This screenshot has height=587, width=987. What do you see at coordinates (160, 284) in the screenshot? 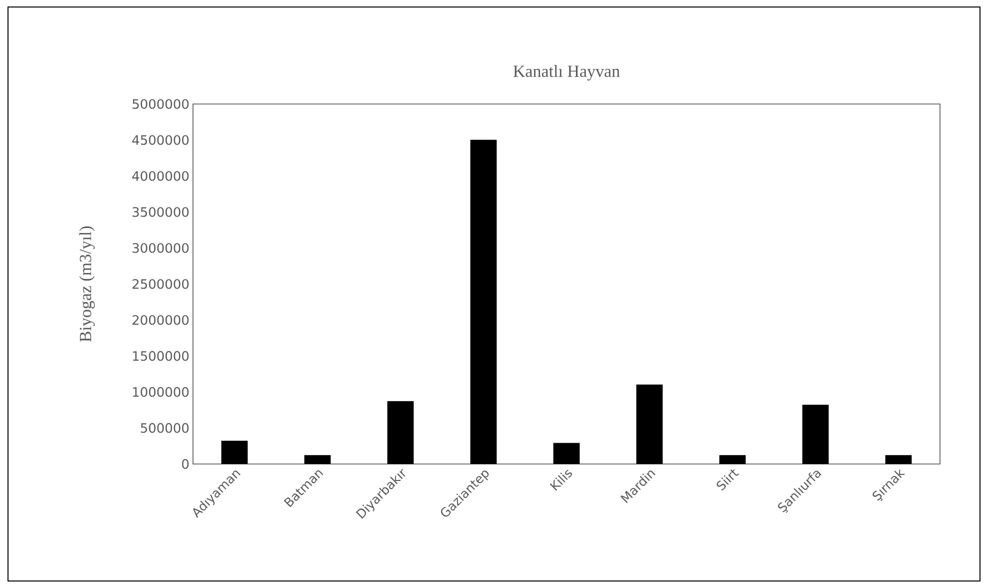
I see `y-tick-label: 2500000` at bounding box center [160, 284].